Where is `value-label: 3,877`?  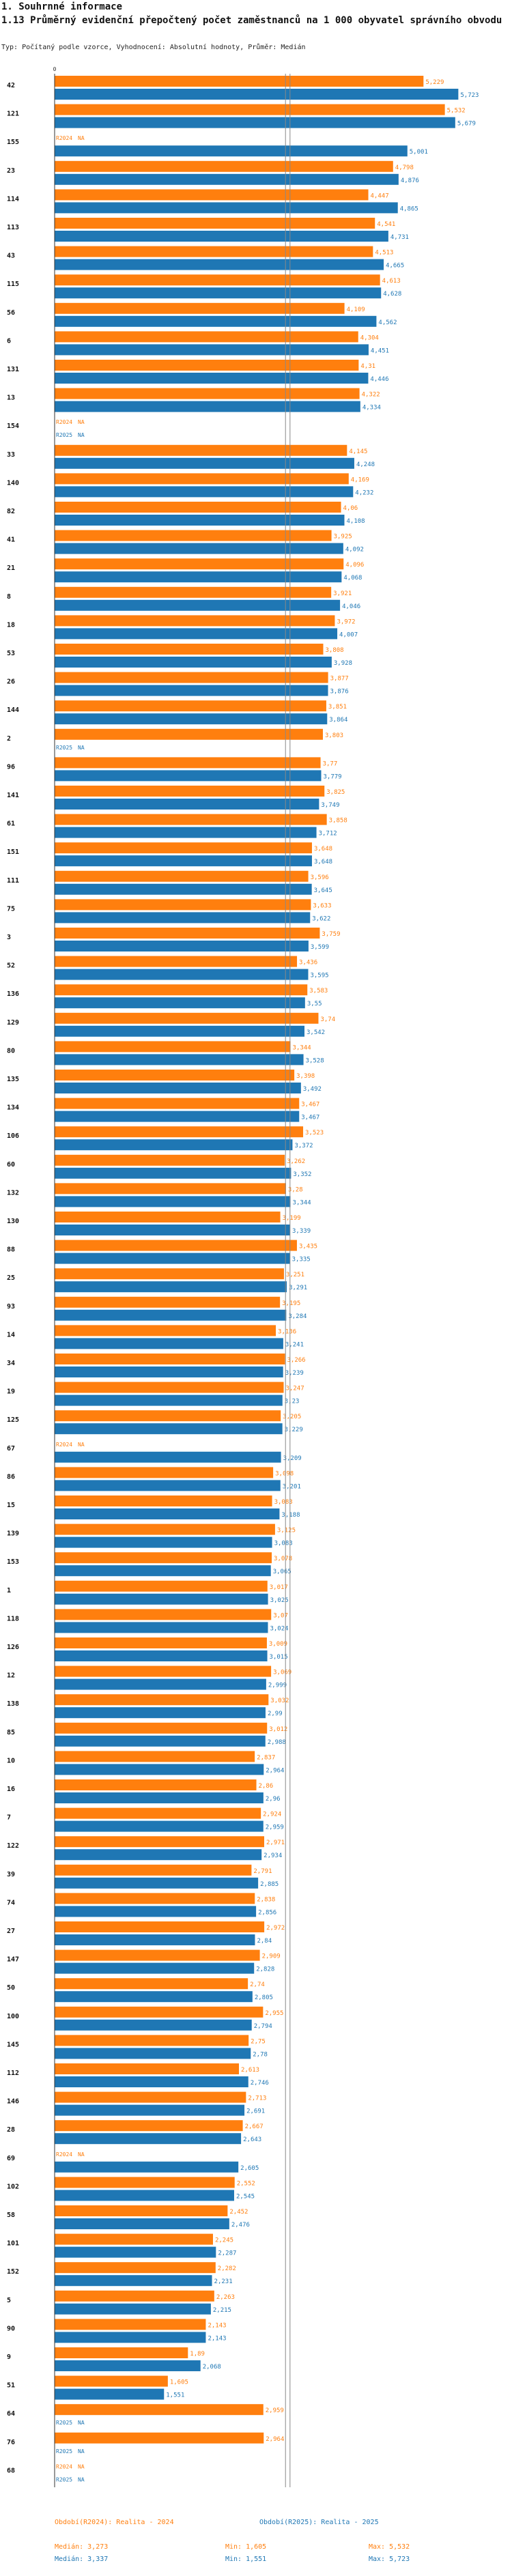 value-label: 3,877 is located at coordinates (339, 679).